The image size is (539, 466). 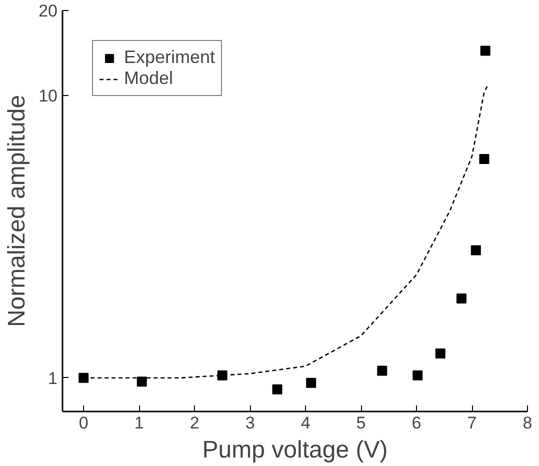 What do you see at coordinates (17, 211) in the screenshot?
I see `y-axis-title: Normalized amplitude` at bounding box center [17, 211].